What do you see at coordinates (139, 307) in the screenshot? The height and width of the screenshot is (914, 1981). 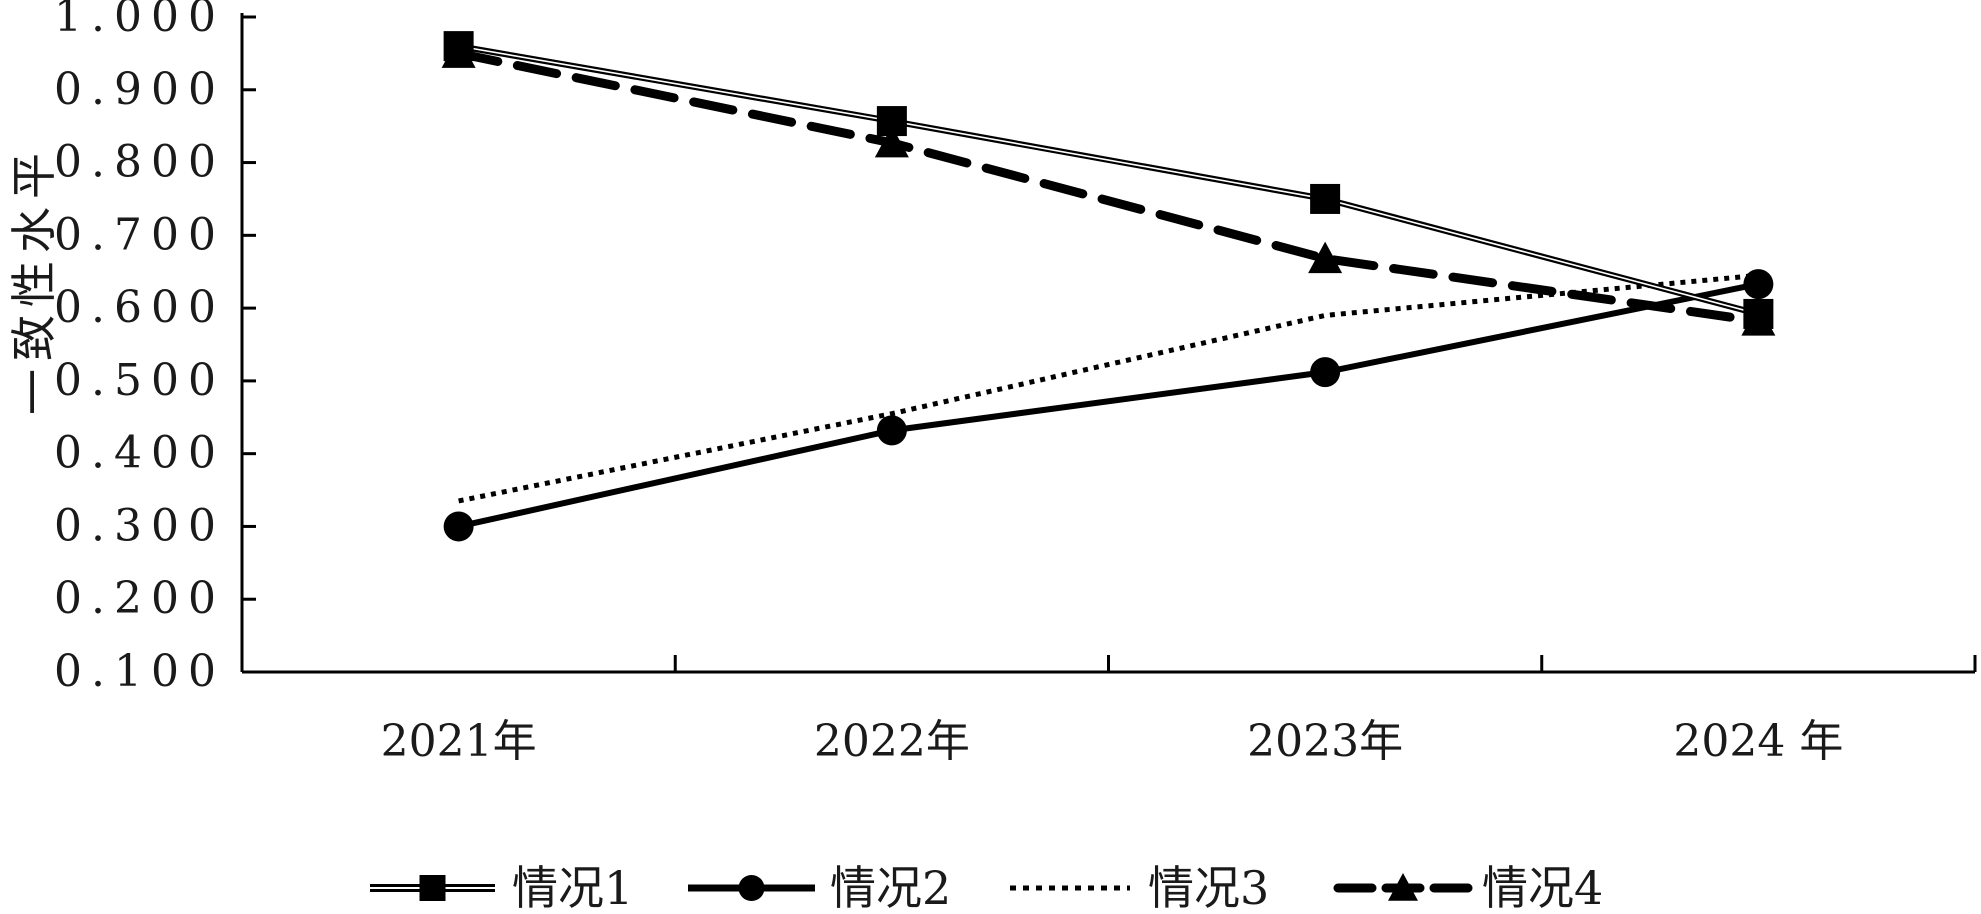 I see `y-tick-label: 0.600` at bounding box center [139, 307].